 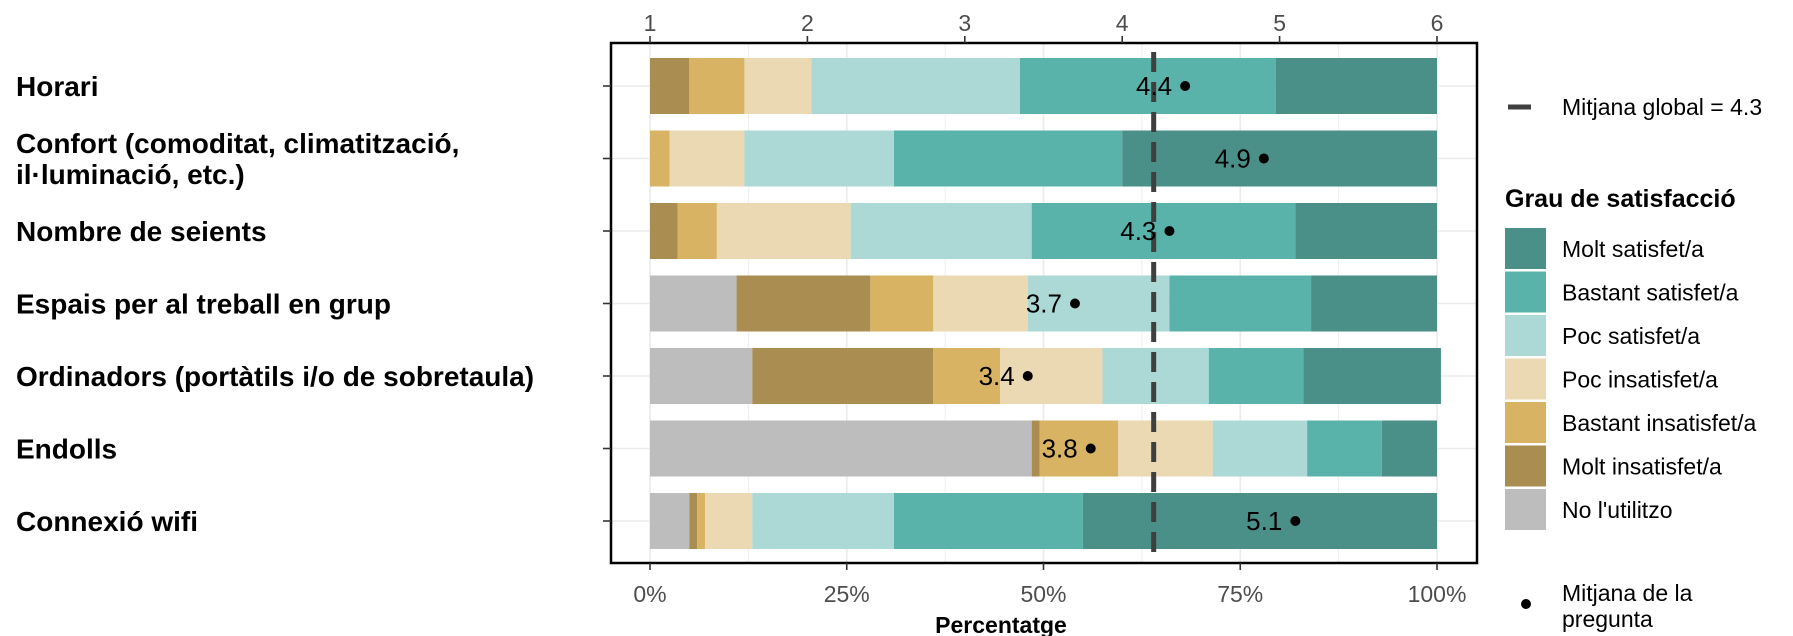 What do you see at coordinates (1642, 467) in the screenshot?
I see `legend-item-label: Molt insatisfet/a` at bounding box center [1642, 467].